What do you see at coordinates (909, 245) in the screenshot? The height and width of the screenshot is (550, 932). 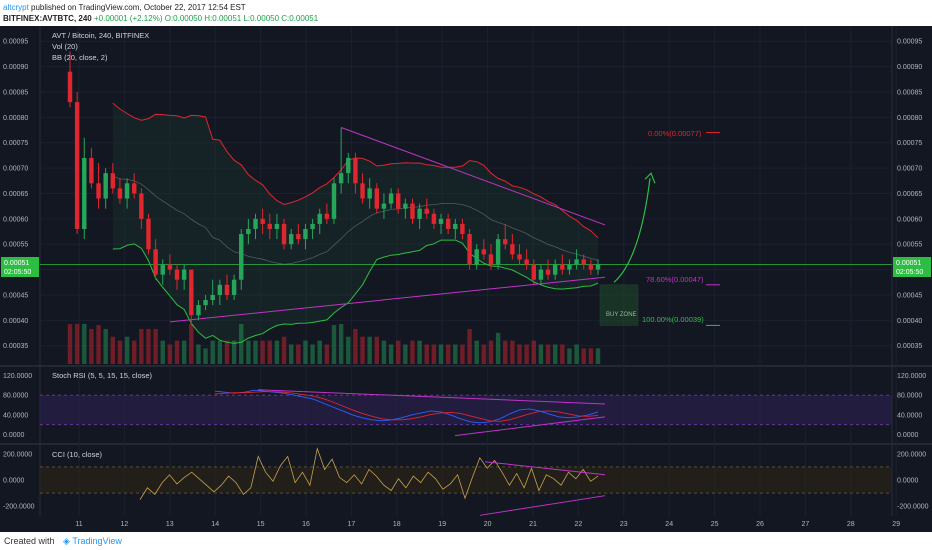 I see `y-tick-label-right: 0.00055` at bounding box center [909, 245].